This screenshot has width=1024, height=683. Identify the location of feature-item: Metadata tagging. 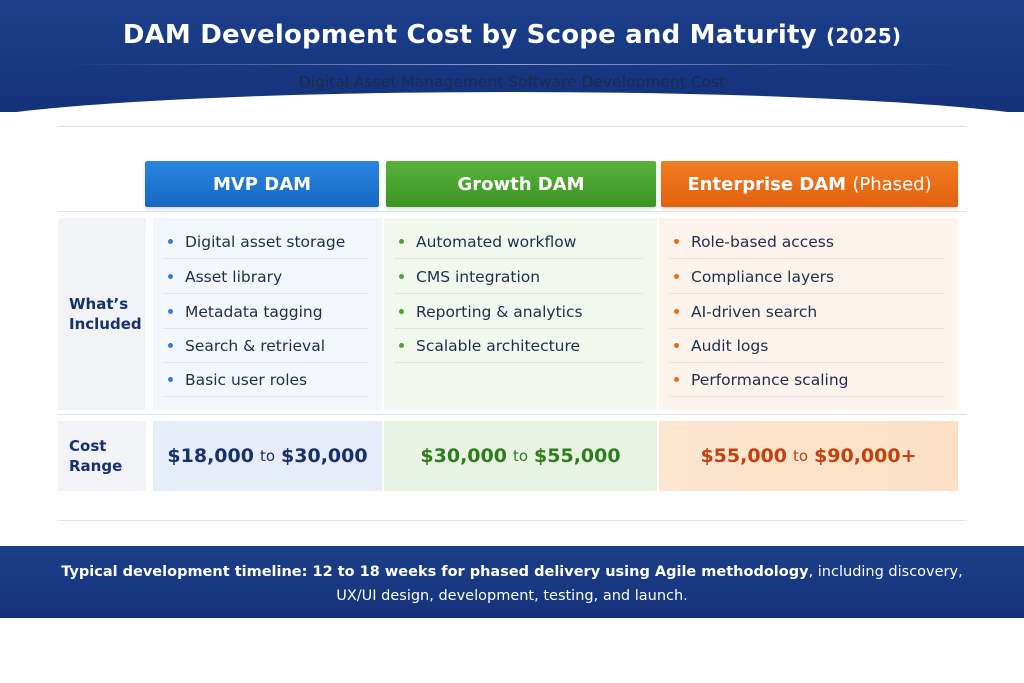
(265, 312).